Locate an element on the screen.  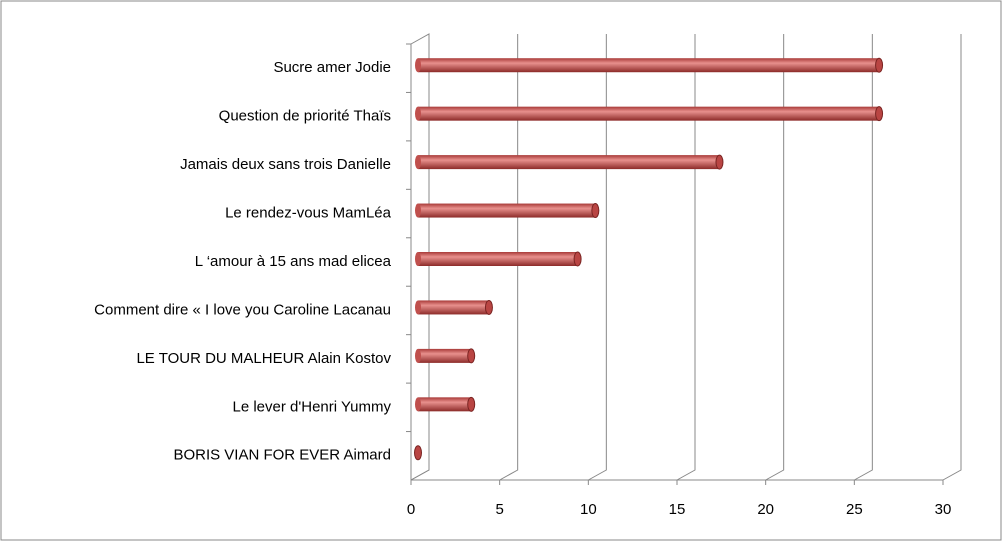
y-tick-label: Le rendez-vous MamLéa is located at coordinates (308, 213).